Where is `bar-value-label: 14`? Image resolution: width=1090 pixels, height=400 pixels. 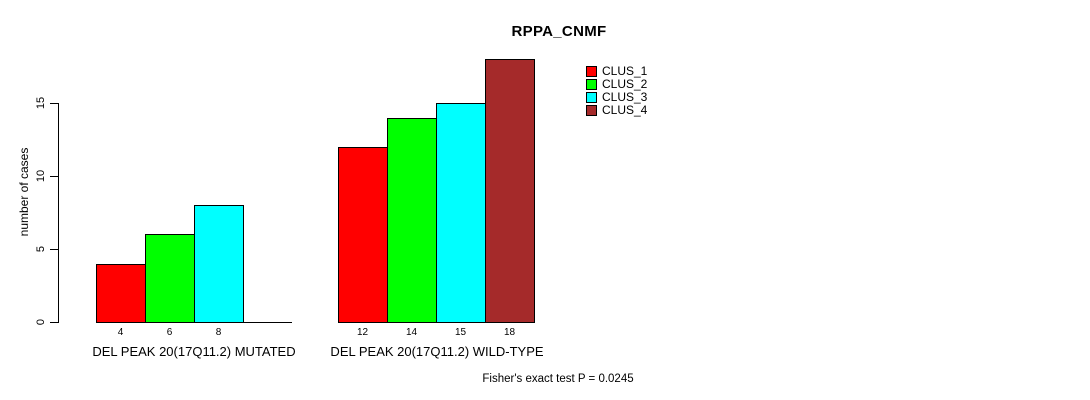
bar-value-label: 14 is located at coordinates (411, 332).